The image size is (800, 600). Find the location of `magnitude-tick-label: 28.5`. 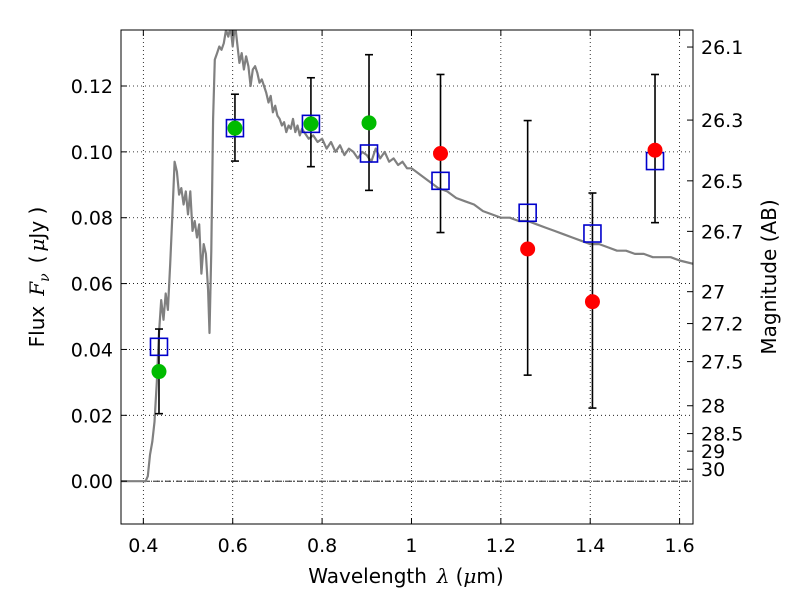

magnitude-tick-label: 28.5 is located at coordinates (722, 435).